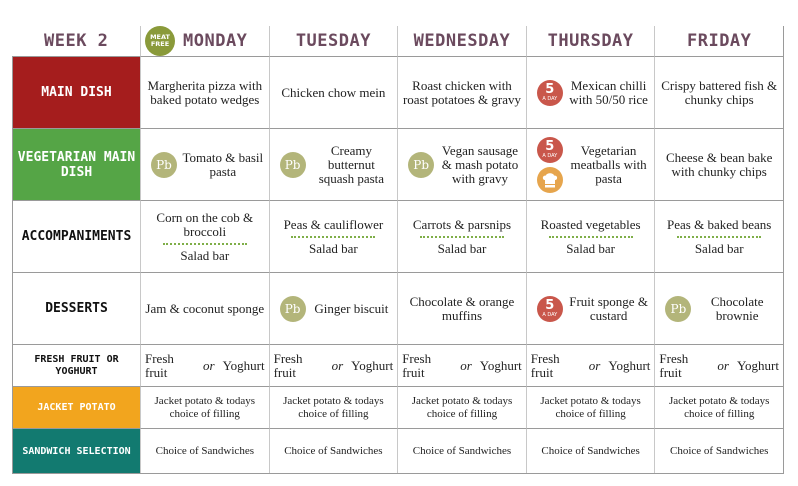 Image resolution: width=798 pixels, height=486 pixels. I want to click on menu-cell: Peas & cauliflower Salad bar, so click(333, 236).